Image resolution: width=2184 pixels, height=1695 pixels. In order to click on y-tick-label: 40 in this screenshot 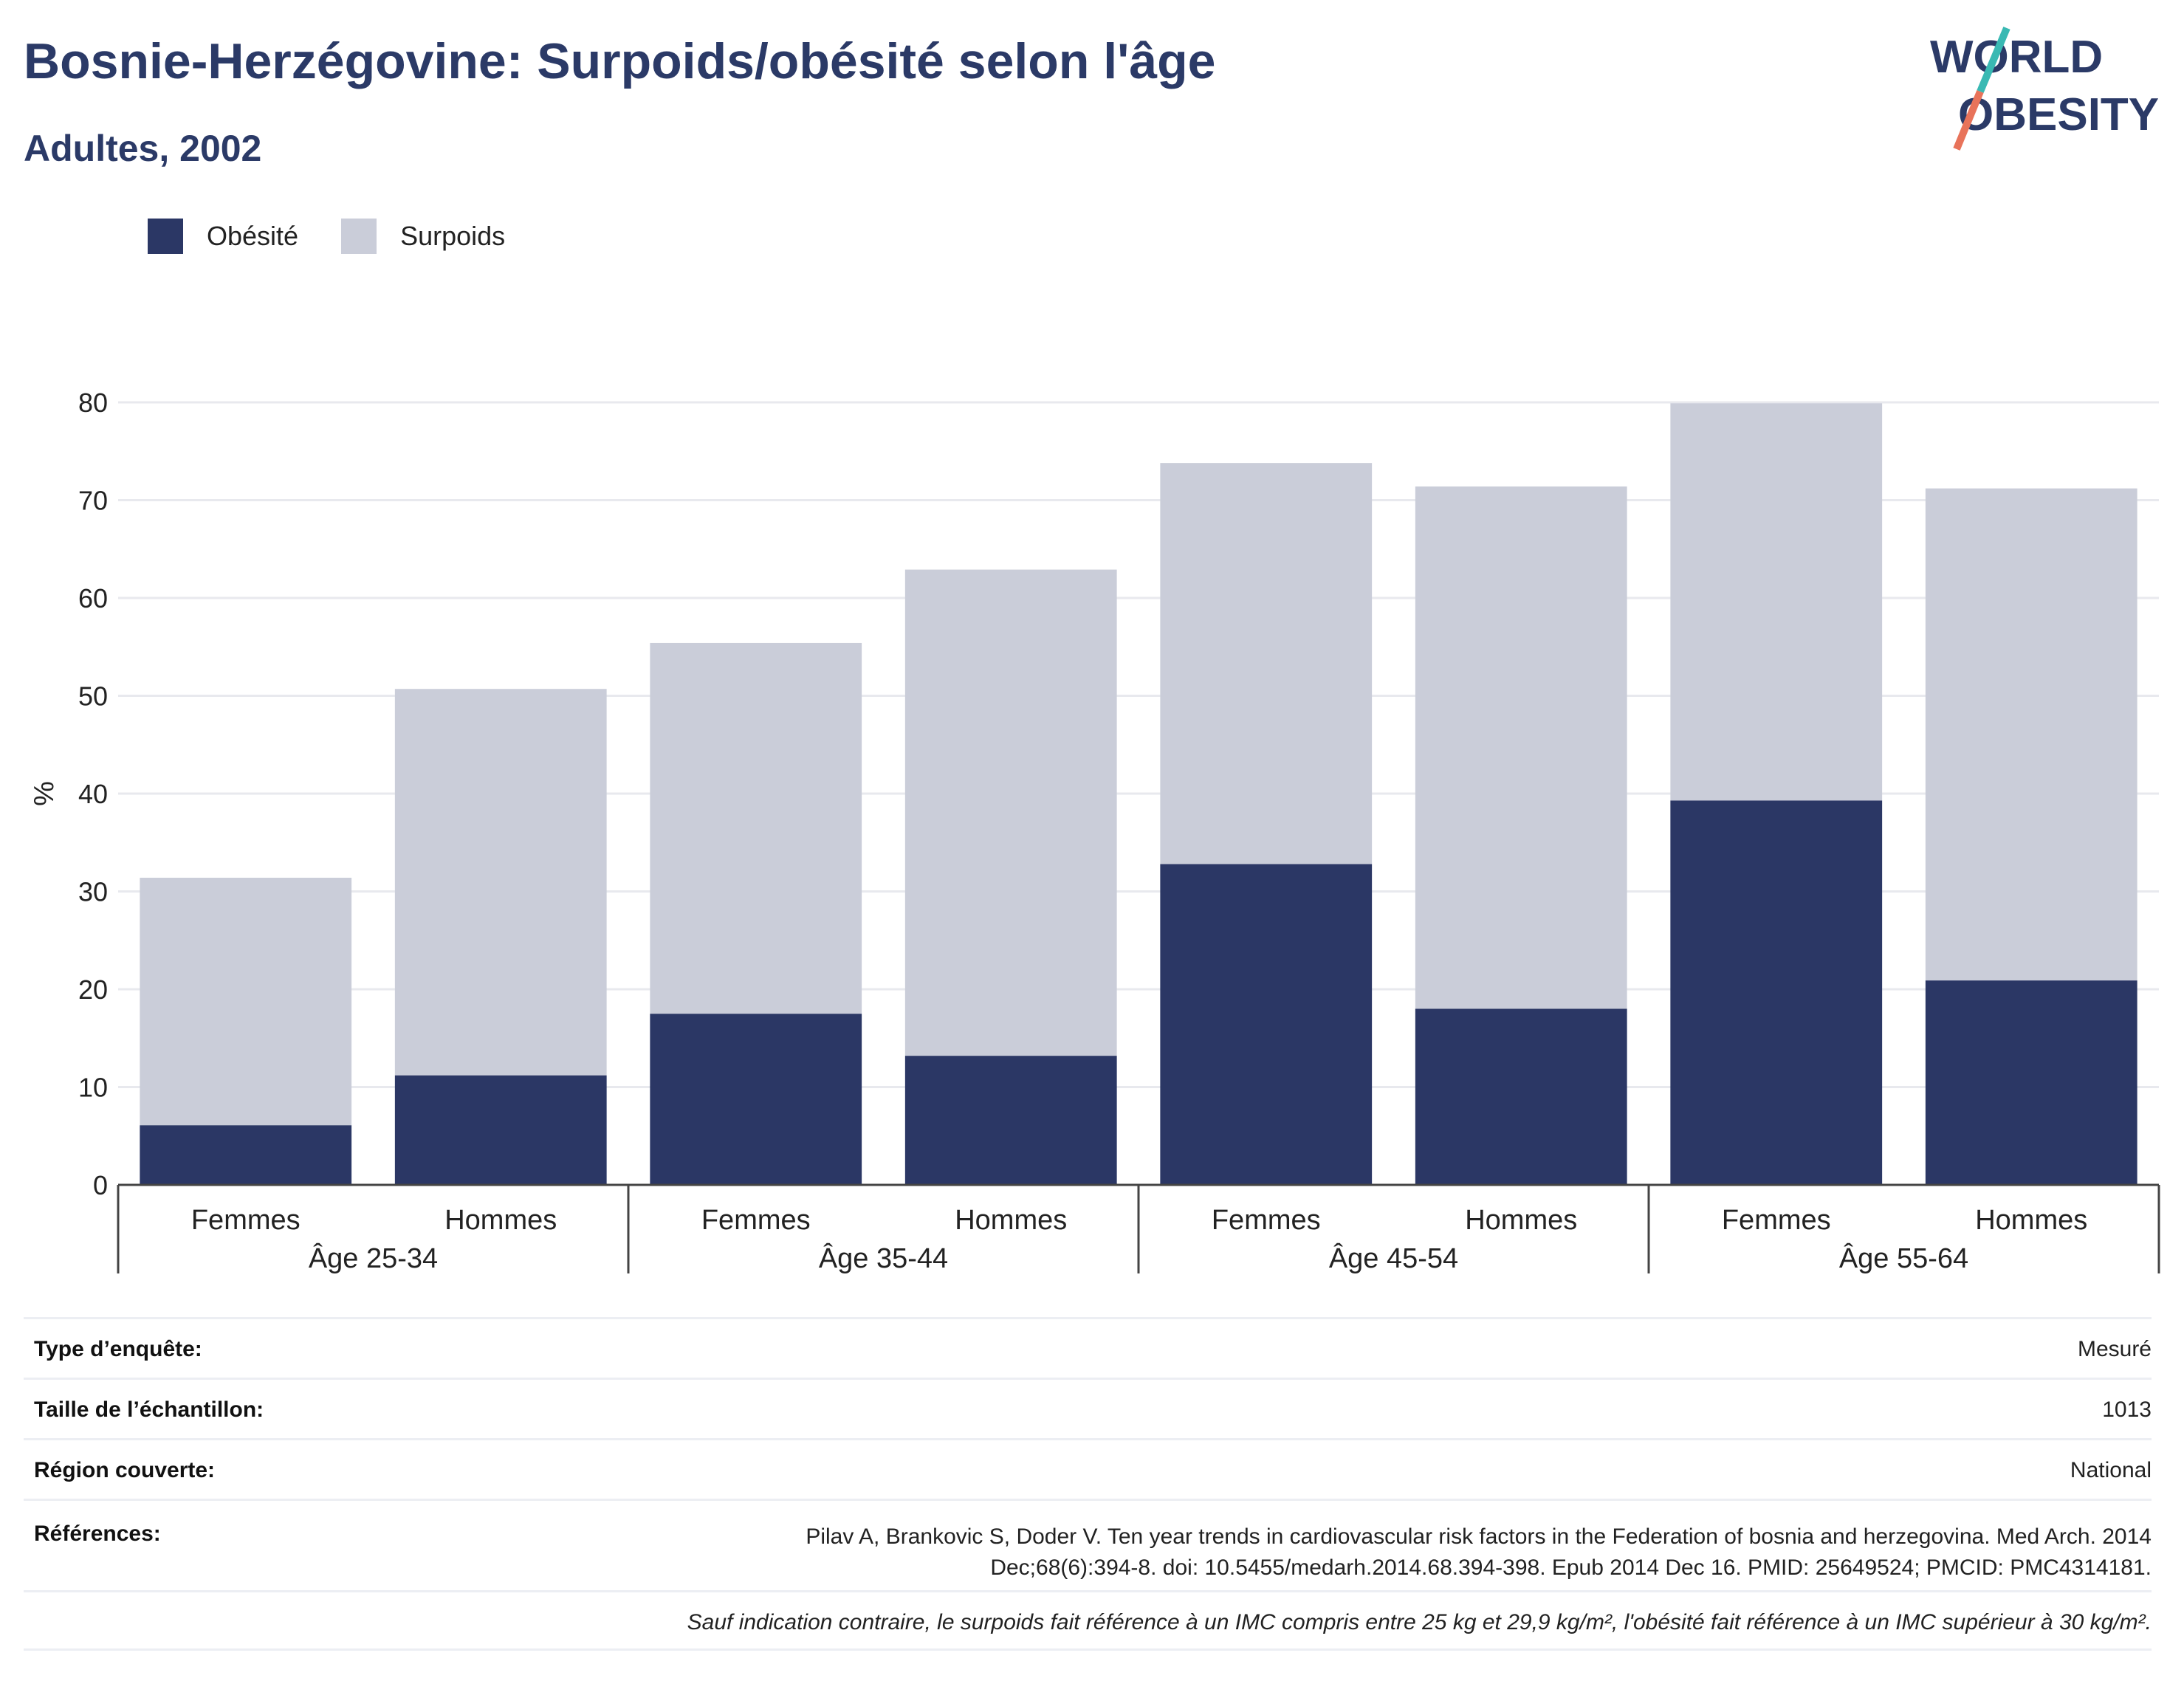, I will do `click(93, 794)`.